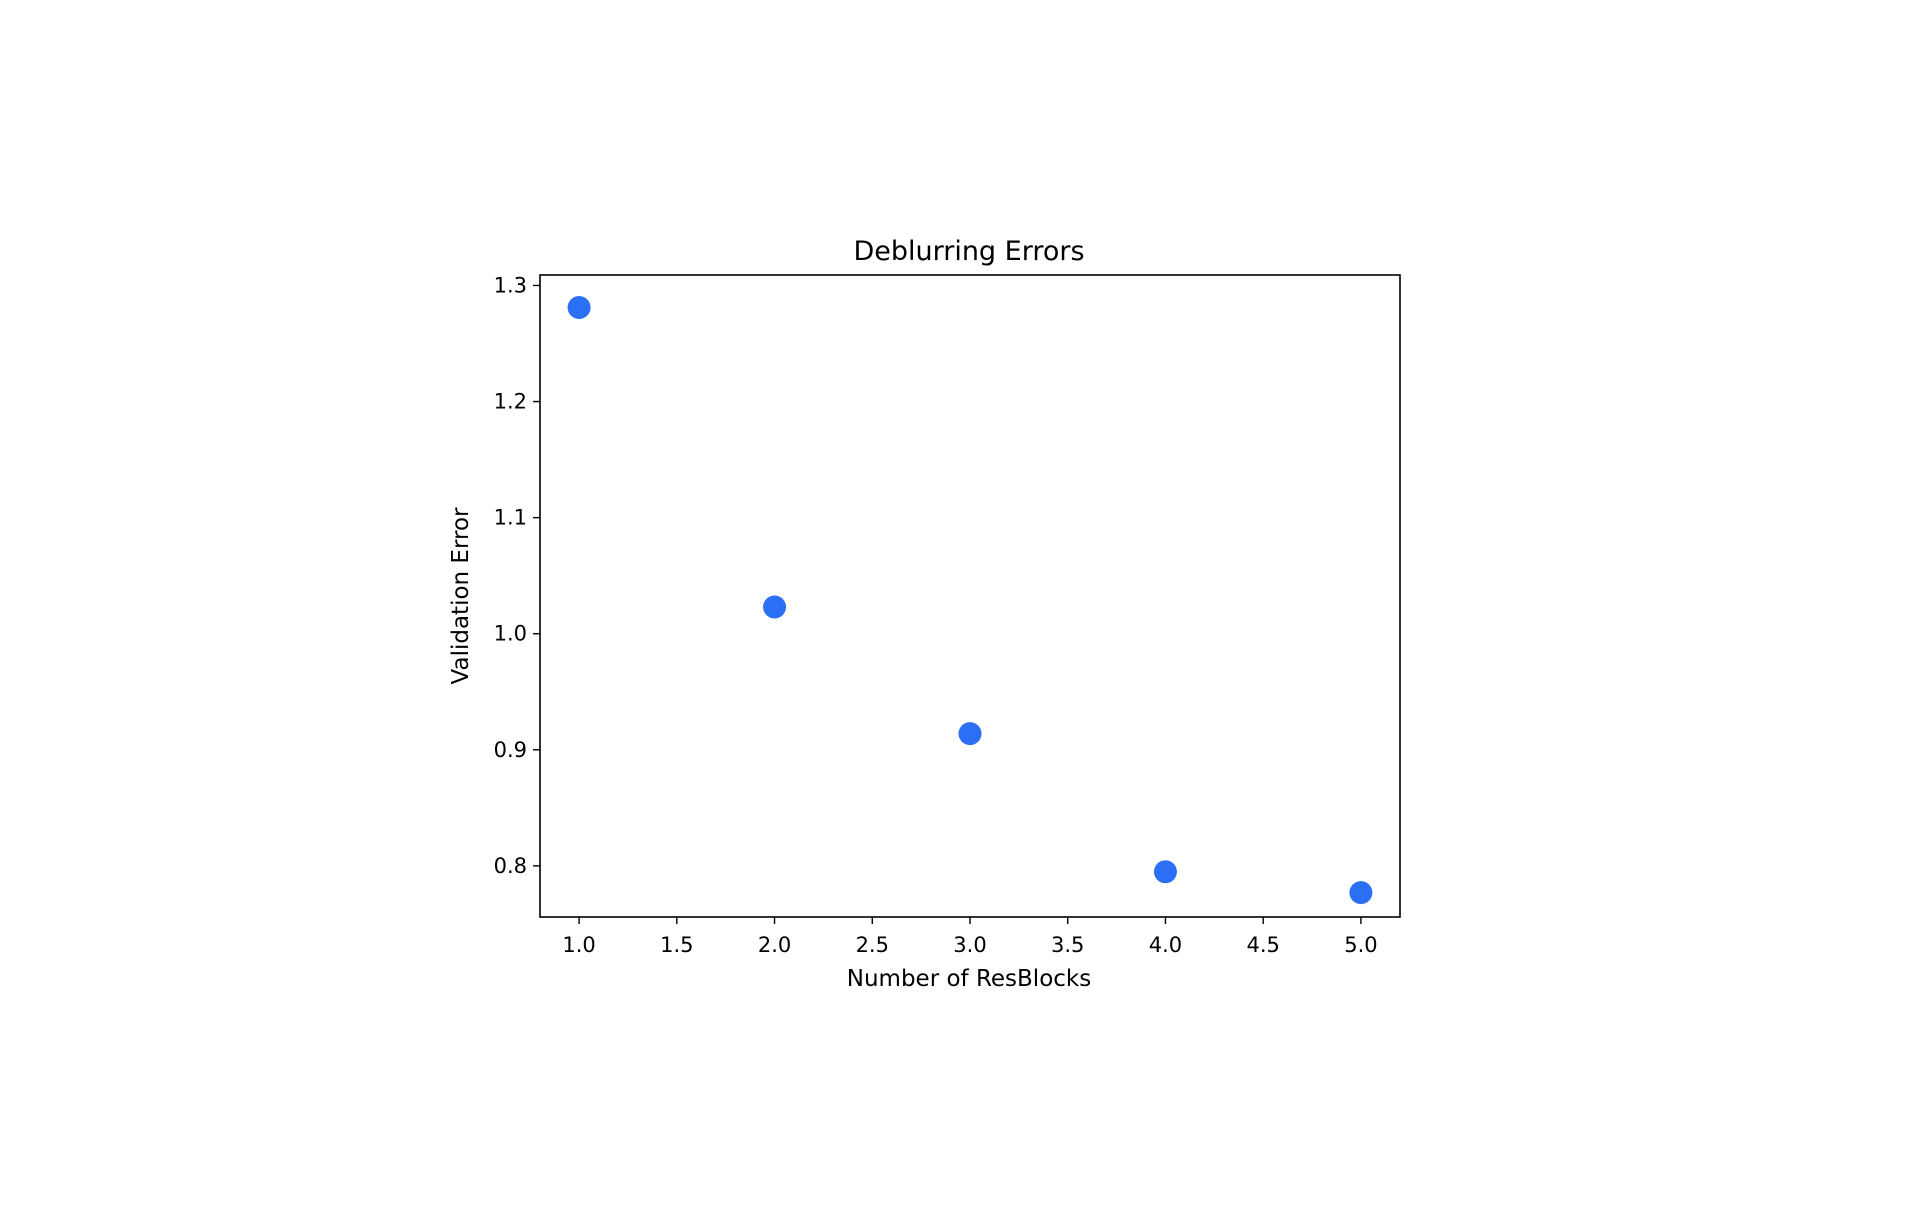 This screenshot has width=1920, height=1205. I want to click on y-tick-label: 1.2, so click(510, 402).